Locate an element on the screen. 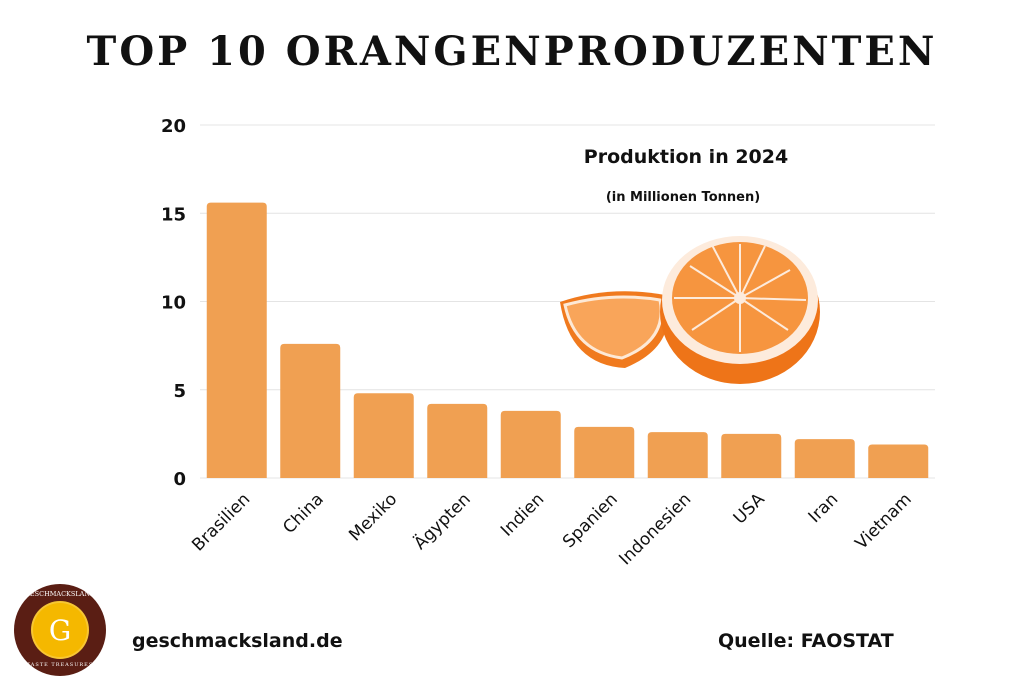 The width and height of the screenshot is (1024, 683). x-tick-label: Indonesien is located at coordinates (655, 529).